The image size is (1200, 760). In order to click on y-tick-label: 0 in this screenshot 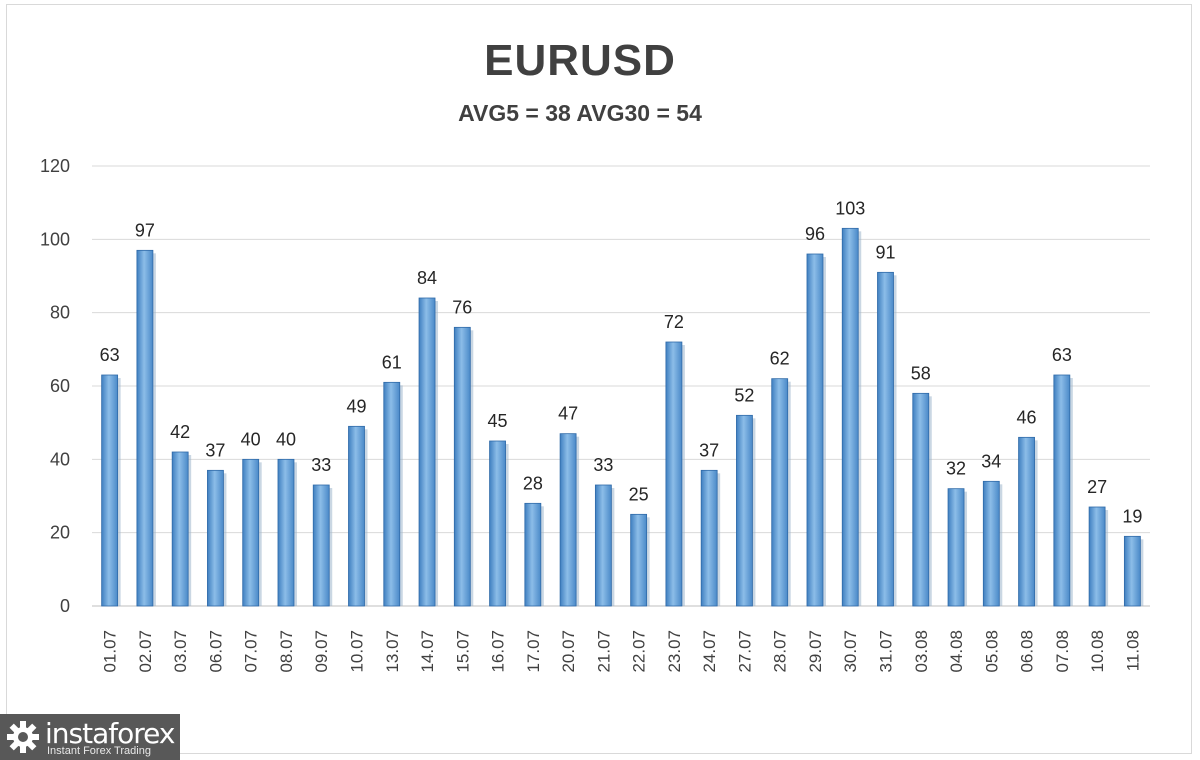, I will do `click(65, 606)`.